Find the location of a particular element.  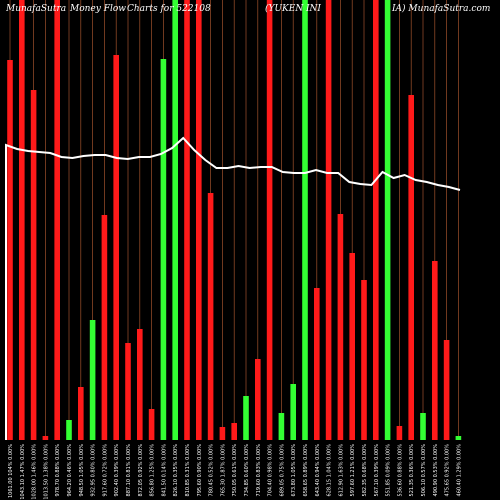

x-tick-label-38: 475.65 0.92% 0.00% is located at coordinates (448, 470).